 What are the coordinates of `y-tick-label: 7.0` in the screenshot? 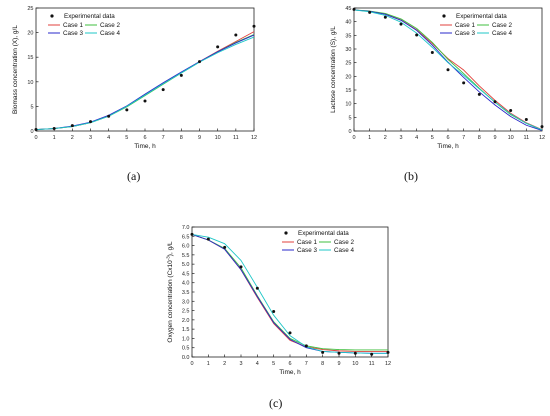 It's located at (186, 228).